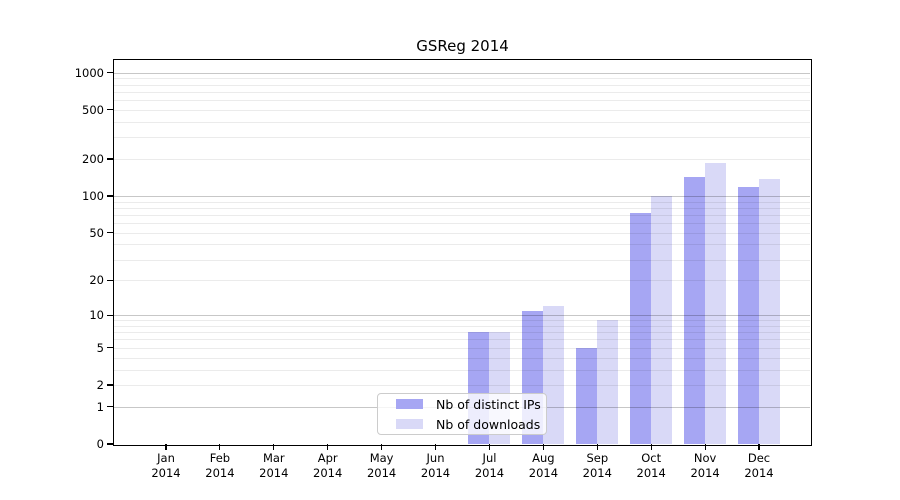  I want to click on x-tick-label-mar: Mar 2014, so click(274, 465).